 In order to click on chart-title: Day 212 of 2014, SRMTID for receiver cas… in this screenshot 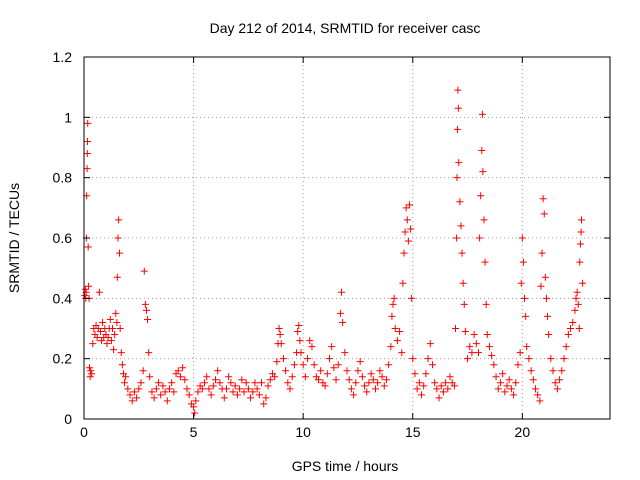, I will do `click(345, 28)`.